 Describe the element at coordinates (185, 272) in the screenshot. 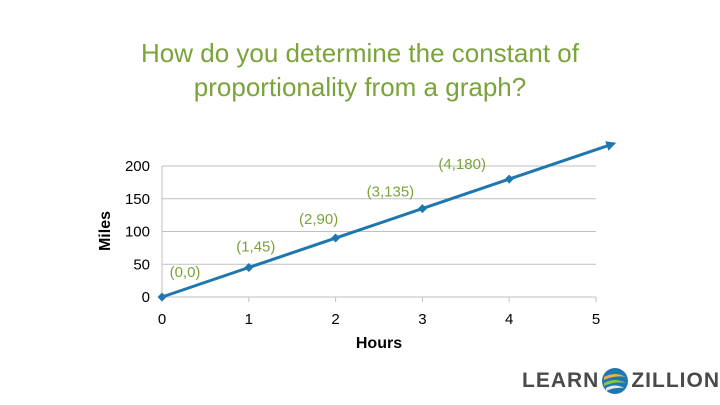

I see `point-label: (0,0)` at that location.